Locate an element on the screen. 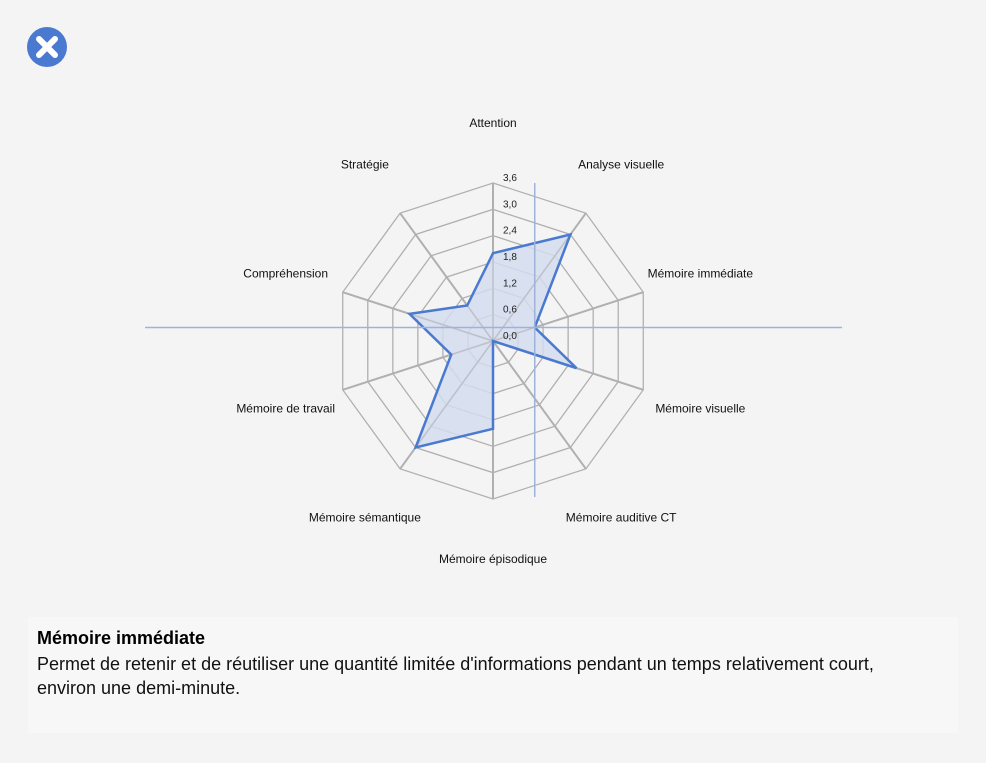 Image resolution: width=986 pixels, height=763 pixels. category-label: Mémoire immédiate is located at coordinates (701, 274).